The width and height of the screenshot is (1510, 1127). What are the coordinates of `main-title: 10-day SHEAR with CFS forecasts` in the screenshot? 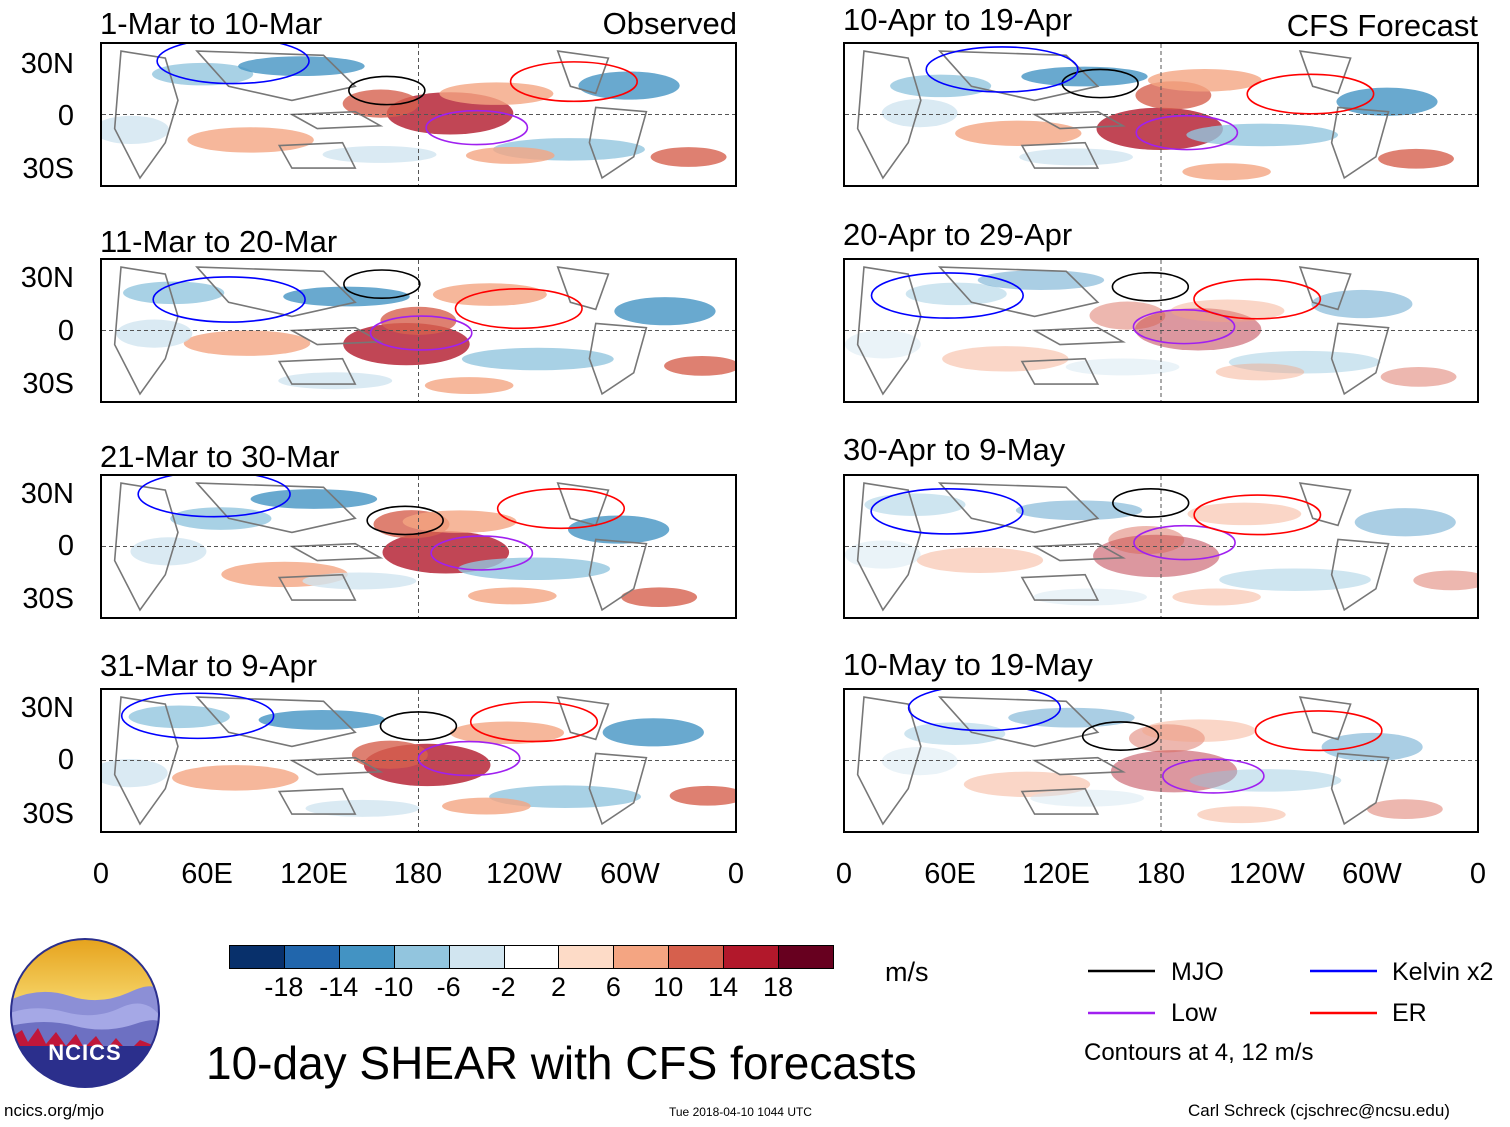 It's located at (561, 1063).